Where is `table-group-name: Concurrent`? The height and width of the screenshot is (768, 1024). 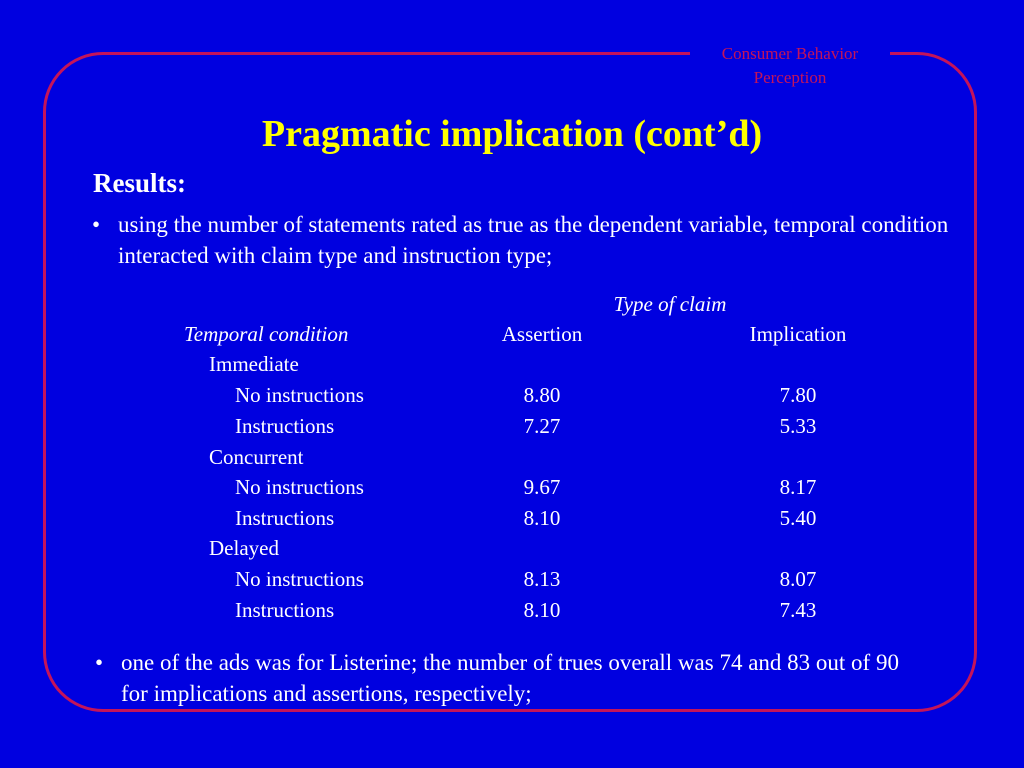 table-group-name: Concurrent is located at coordinates (256, 457).